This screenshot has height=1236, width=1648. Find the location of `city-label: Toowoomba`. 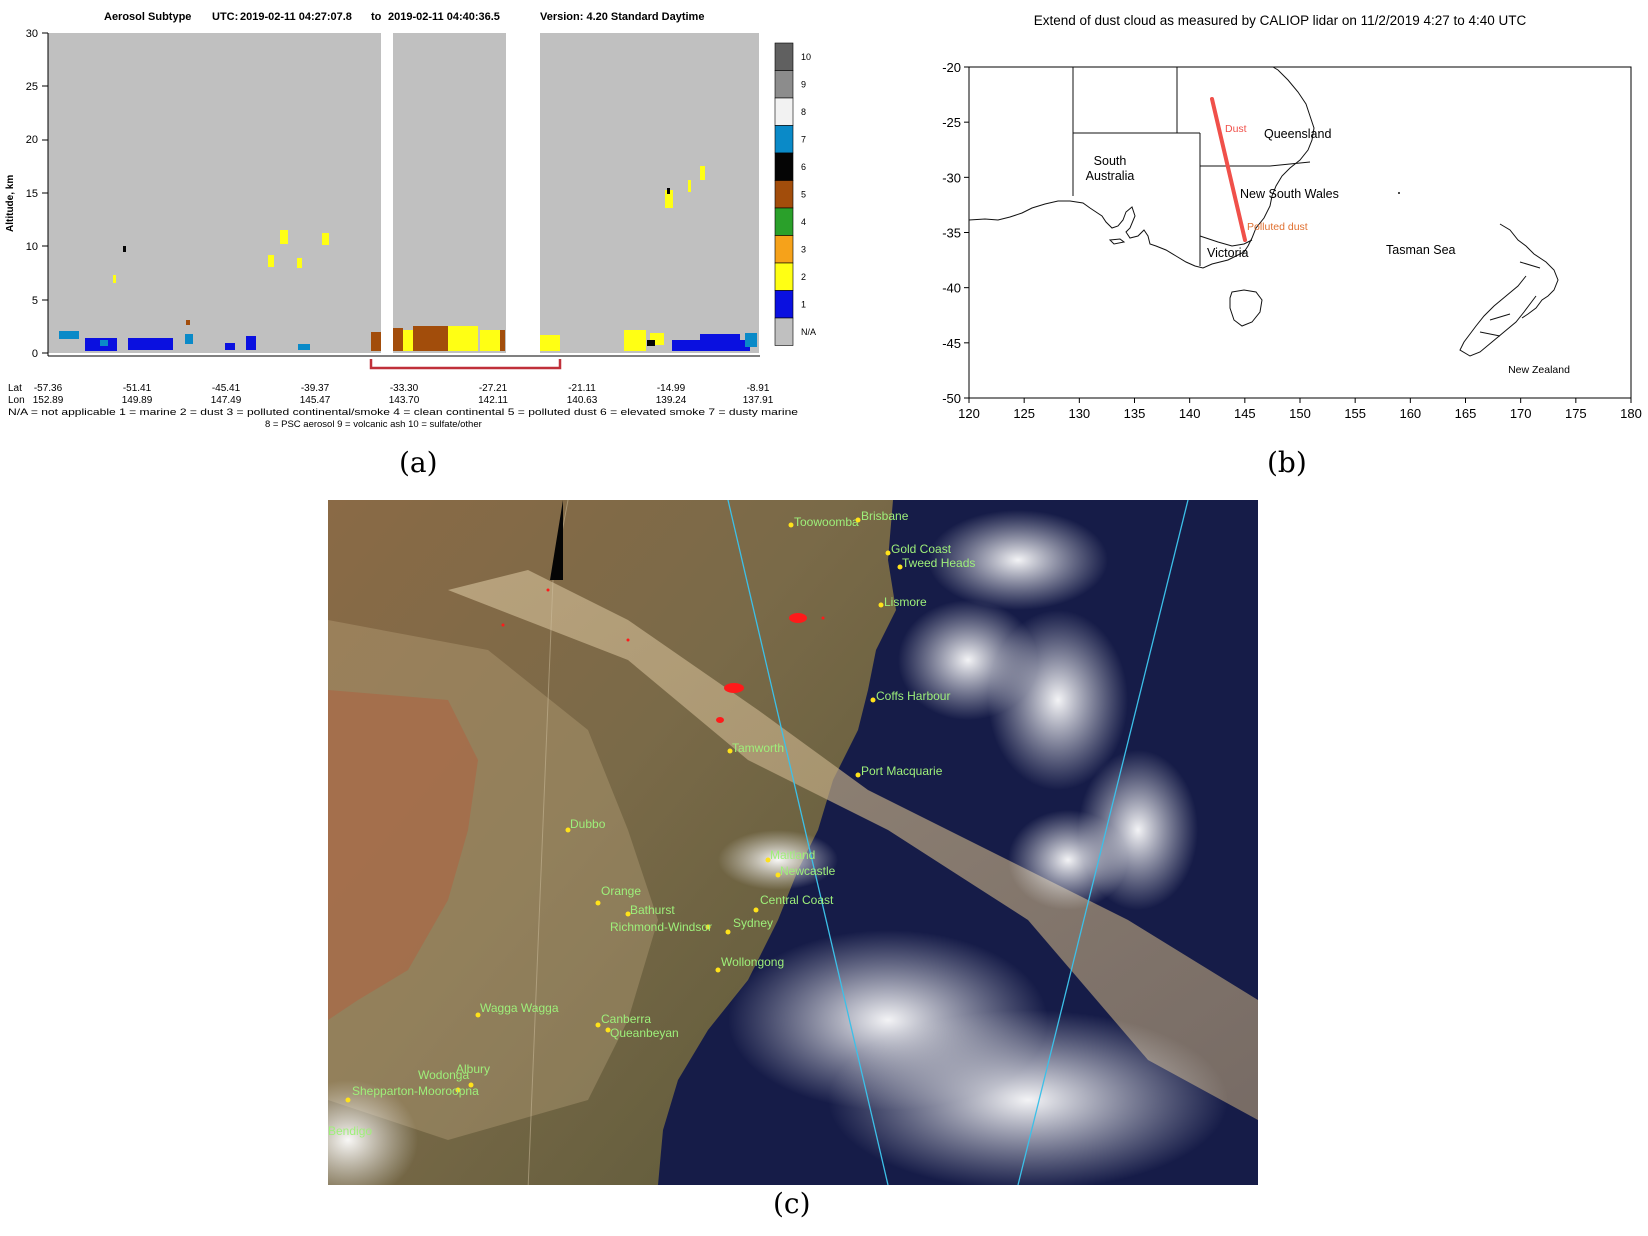

city-label: Toowoomba is located at coordinates (826, 522).